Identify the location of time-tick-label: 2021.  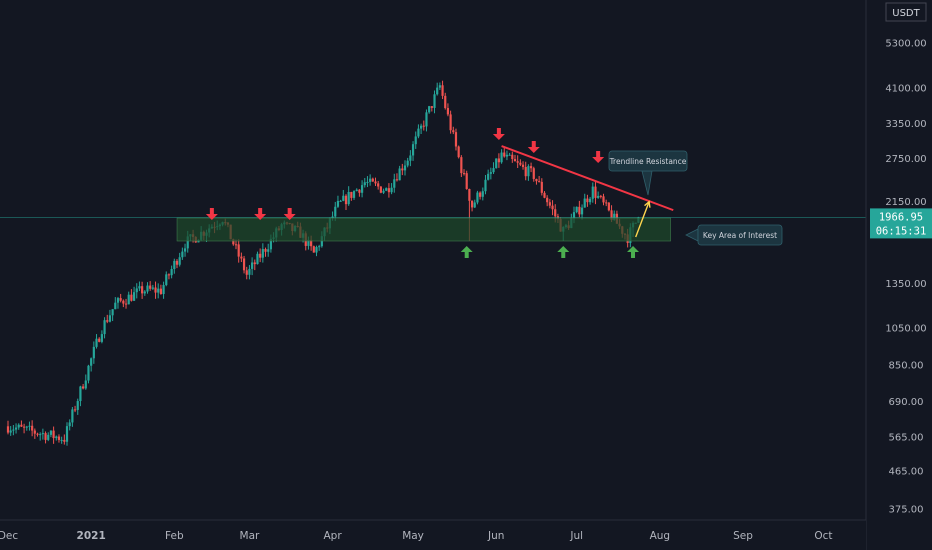
(91, 536).